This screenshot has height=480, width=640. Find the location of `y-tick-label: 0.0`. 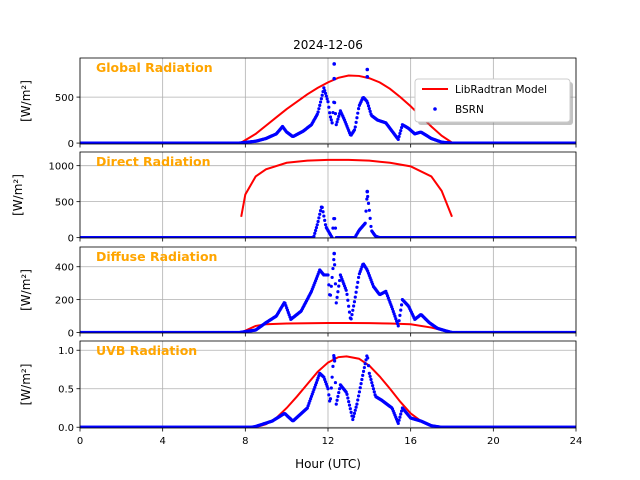

y-tick-label: 0.0 is located at coordinates (66, 428).